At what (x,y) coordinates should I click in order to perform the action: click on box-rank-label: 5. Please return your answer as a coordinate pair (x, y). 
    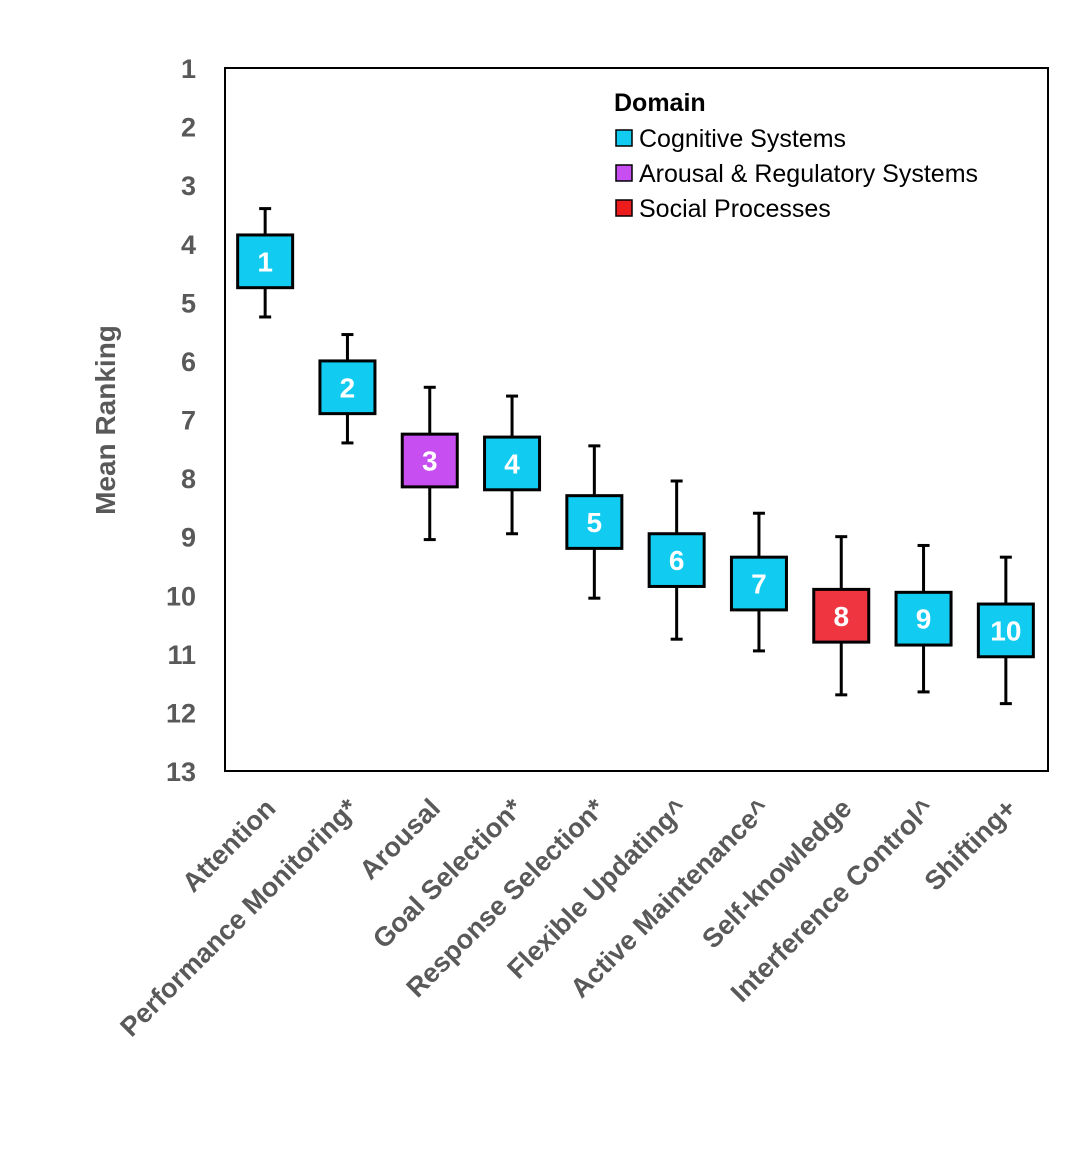
    Looking at the image, I should click on (595, 522).